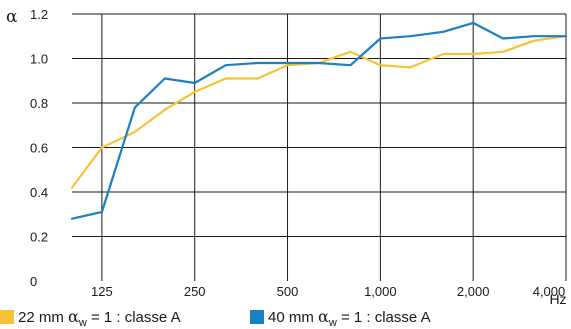 The image size is (571, 329). Describe the element at coordinates (33, 281) in the screenshot. I see `y-tick-label: 0` at that location.